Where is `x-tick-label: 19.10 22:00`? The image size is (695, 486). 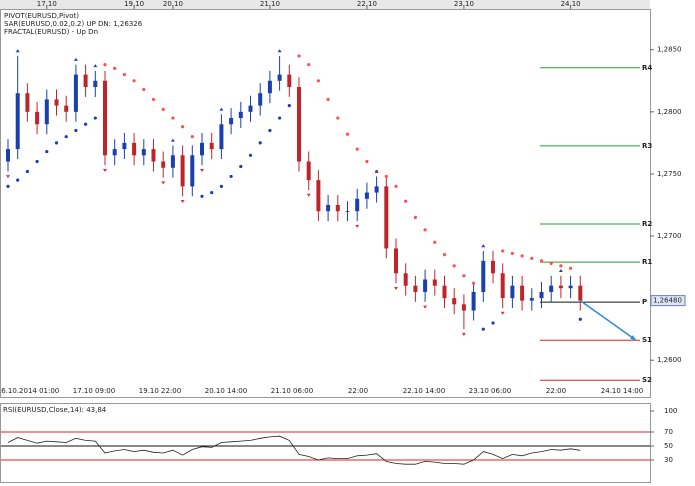 x-tick-label: 19.10 22:00 is located at coordinates (160, 391).